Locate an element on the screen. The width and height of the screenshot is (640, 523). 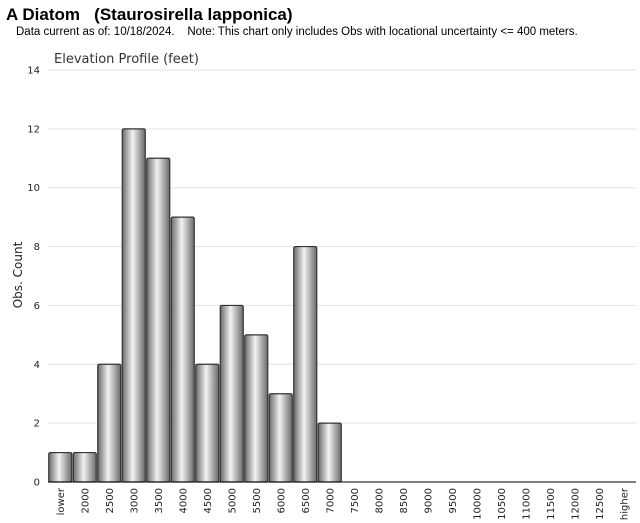
x-tick-label: 10000 is located at coordinates (477, 504).